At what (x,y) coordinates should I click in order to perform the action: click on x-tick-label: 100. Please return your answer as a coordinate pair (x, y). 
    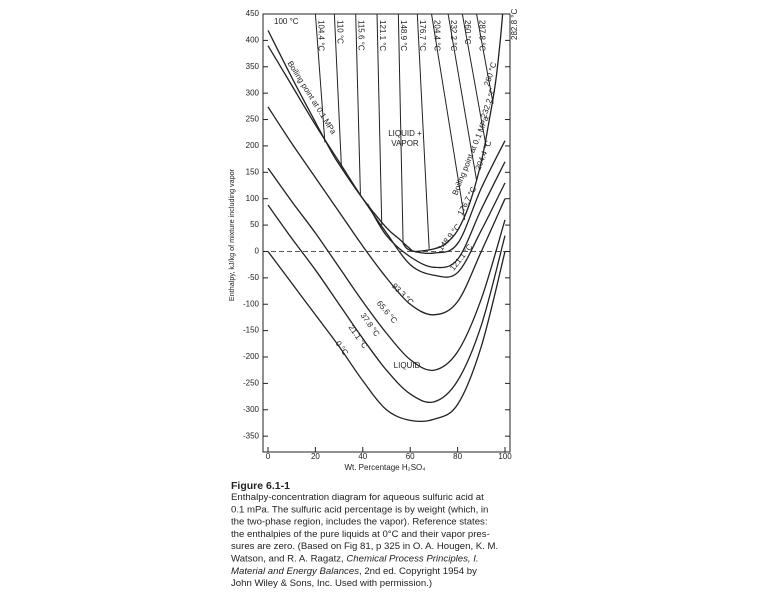
    Looking at the image, I should click on (505, 456).